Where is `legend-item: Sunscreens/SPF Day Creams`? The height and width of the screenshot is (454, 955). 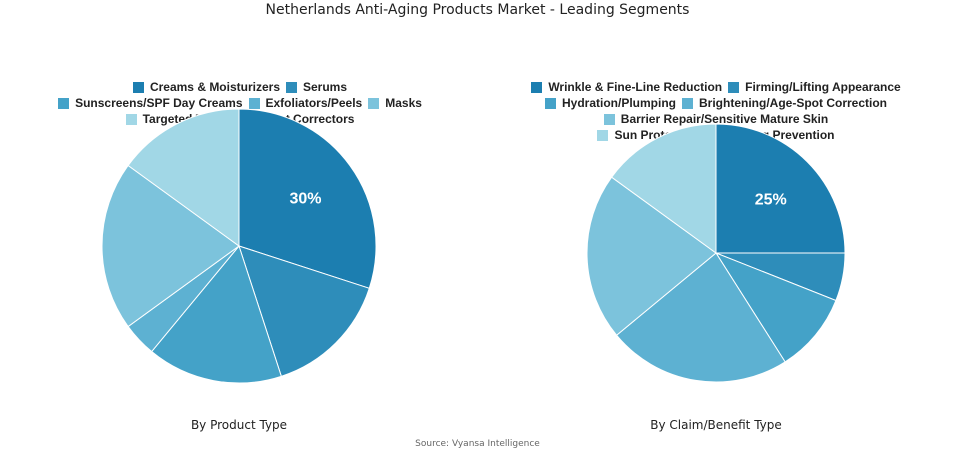
legend-item: Sunscreens/SPF Day Creams is located at coordinates (150, 103).